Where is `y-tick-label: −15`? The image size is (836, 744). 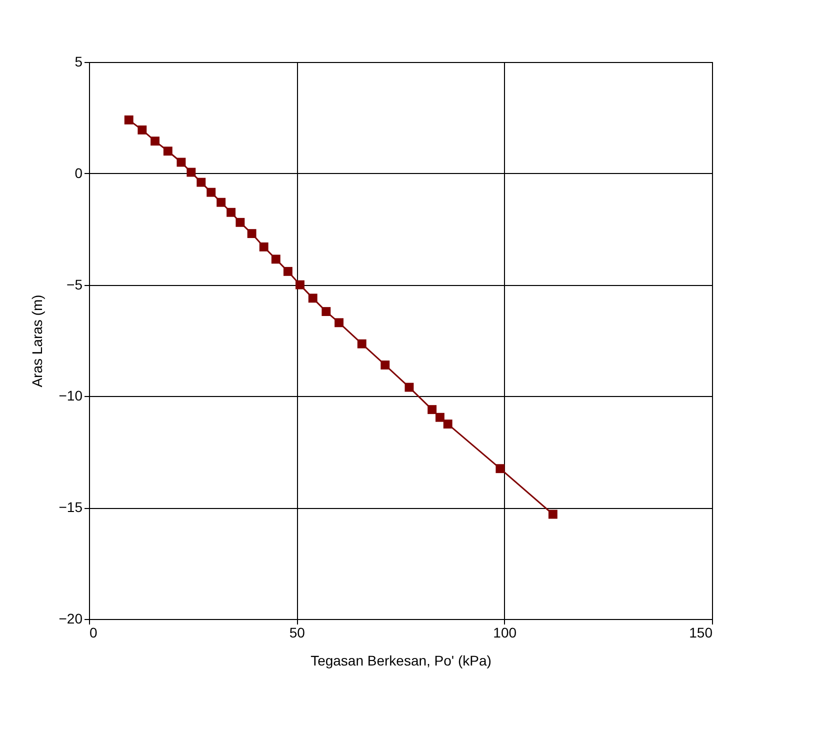
y-tick-label: −15 is located at coordinates (70, 507).